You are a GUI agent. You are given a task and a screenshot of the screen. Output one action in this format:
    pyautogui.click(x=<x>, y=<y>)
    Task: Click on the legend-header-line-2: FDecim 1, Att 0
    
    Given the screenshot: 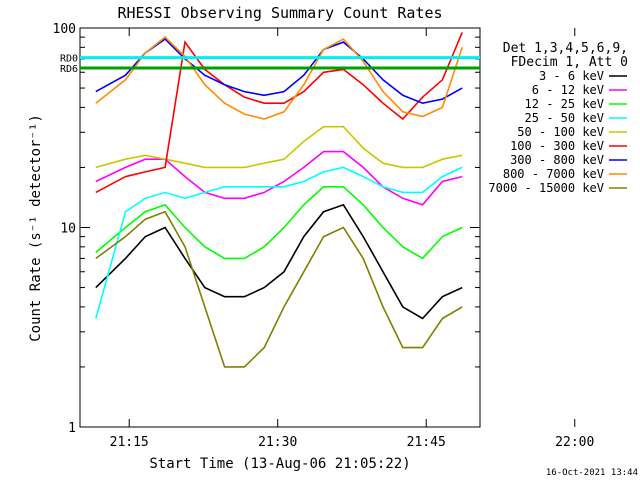 What is the action you would take?
    pyautogui.click(x=569, y=62)
    